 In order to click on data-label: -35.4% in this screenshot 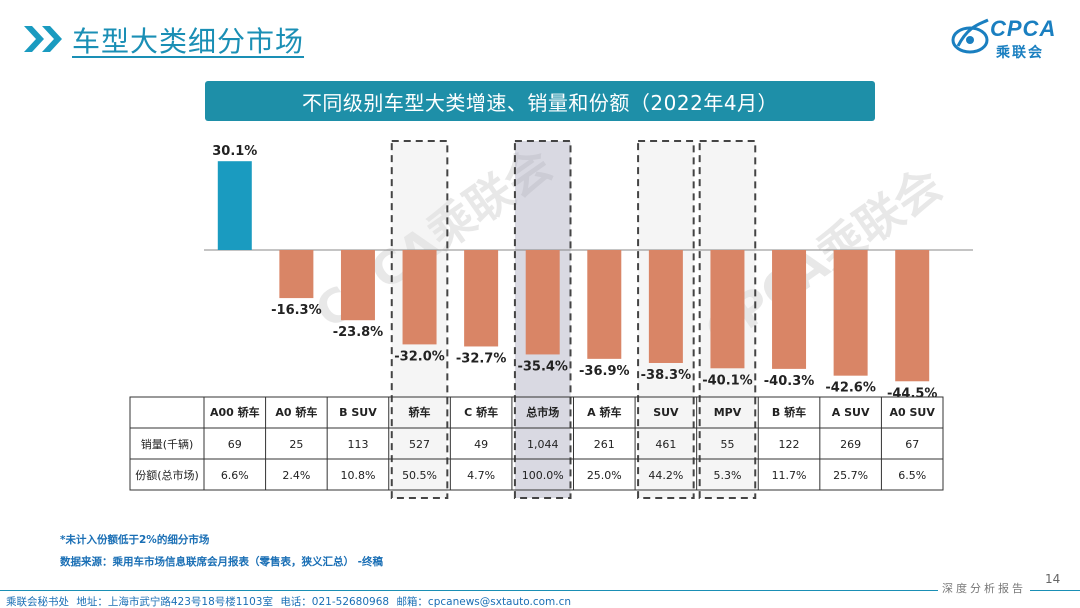, I will do `click(542, 366)`.